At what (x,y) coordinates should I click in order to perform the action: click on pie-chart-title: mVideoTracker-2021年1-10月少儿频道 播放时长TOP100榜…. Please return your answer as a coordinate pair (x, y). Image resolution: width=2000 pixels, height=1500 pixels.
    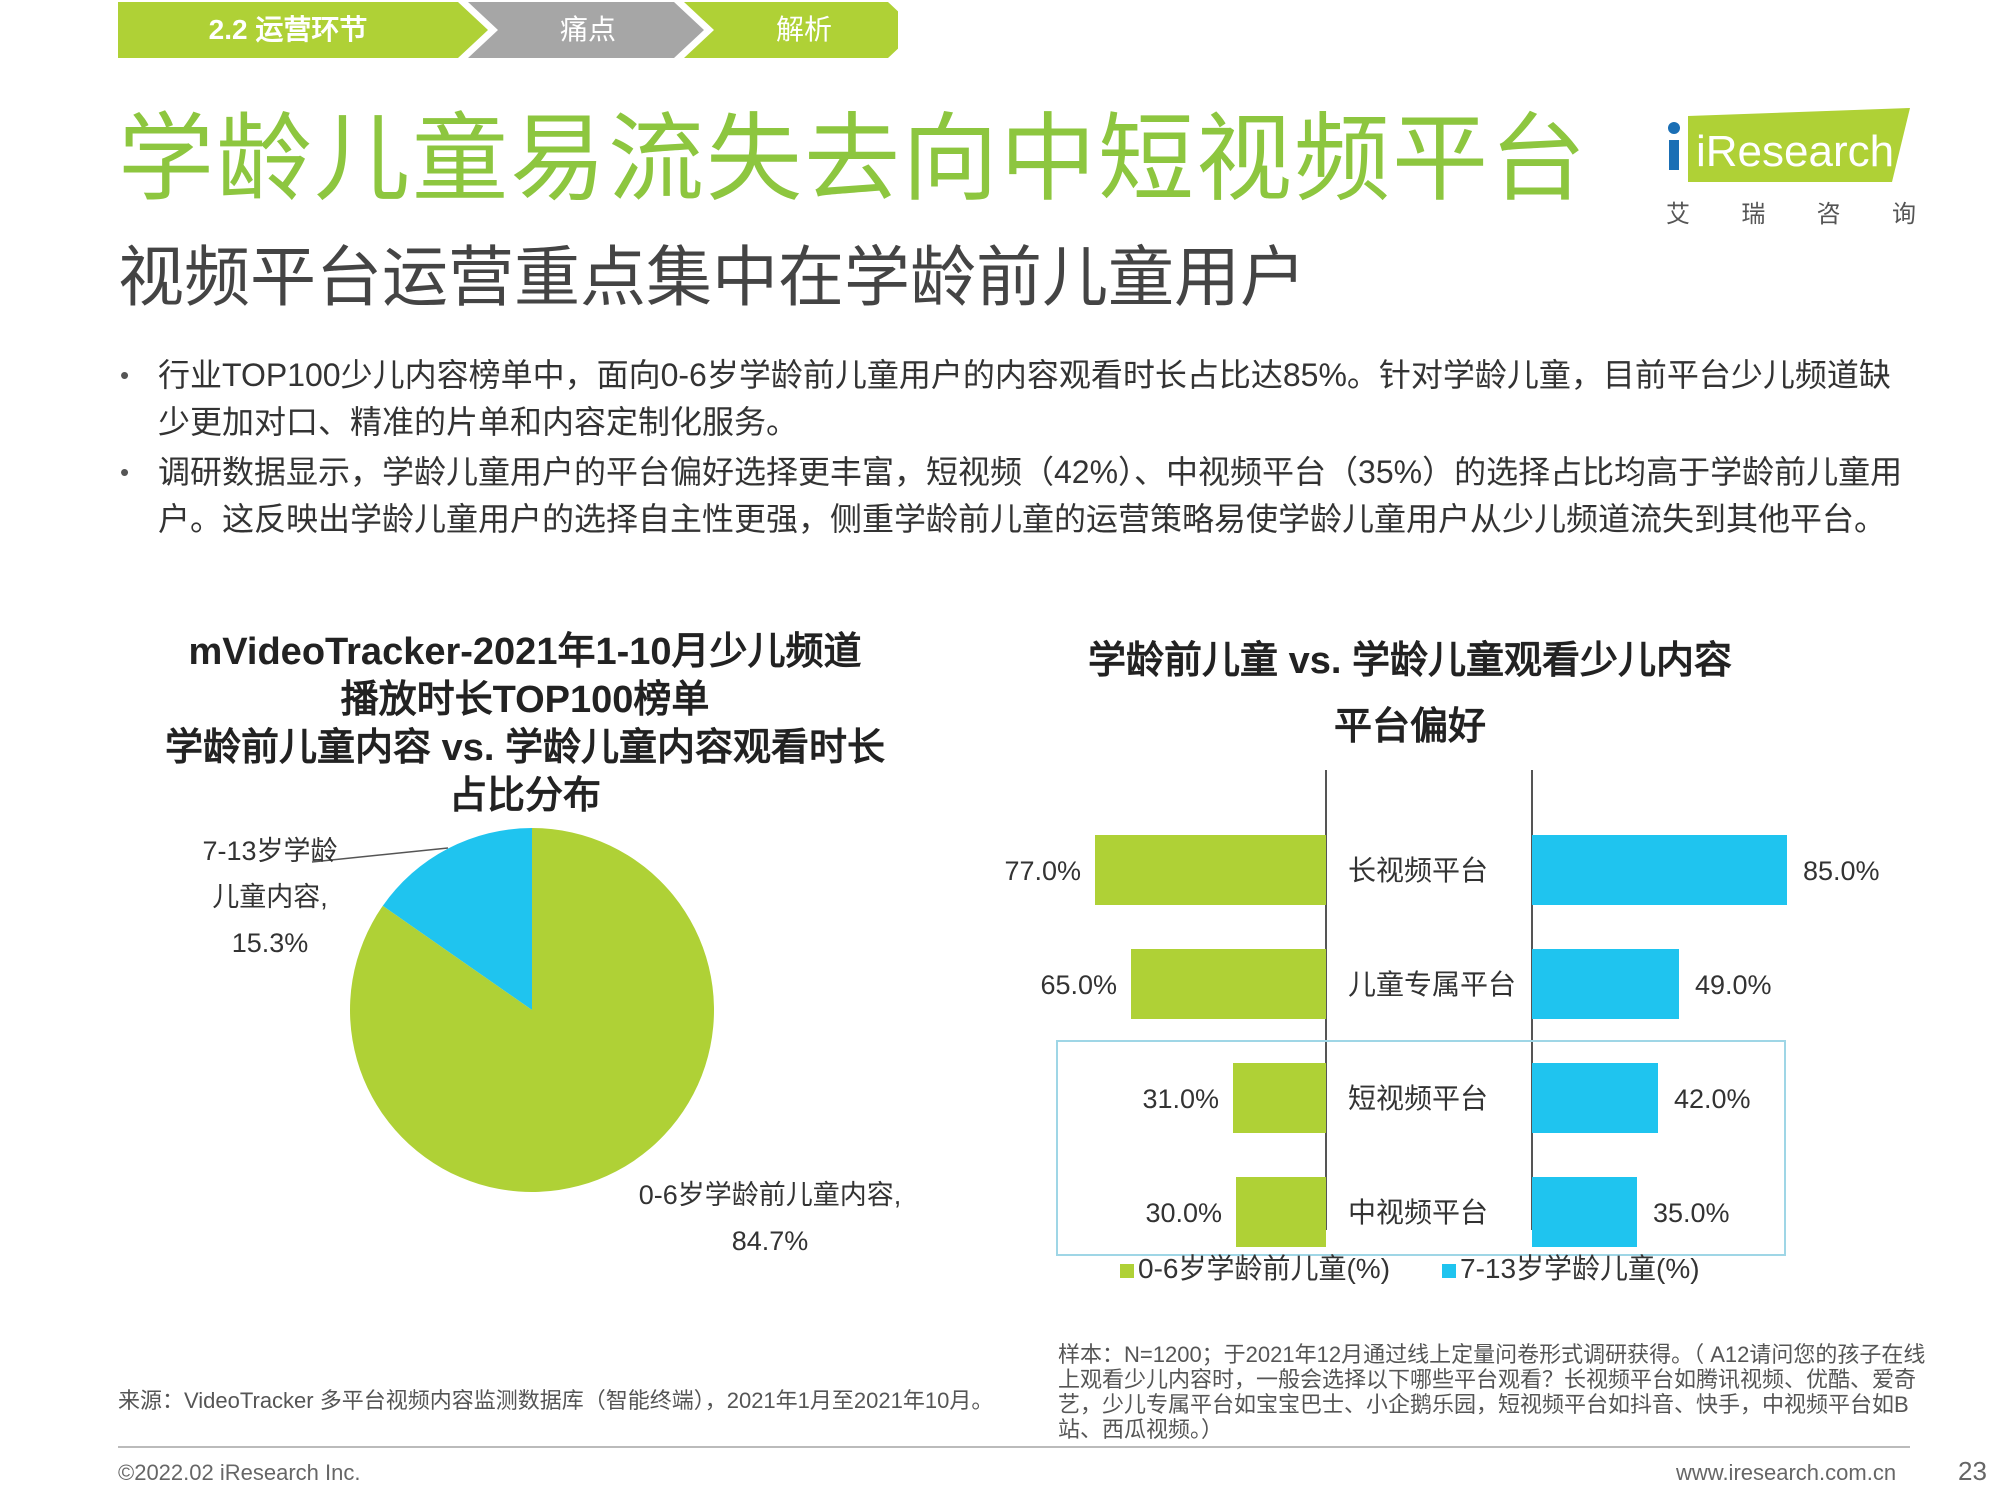
    Looking at the image, I should click on (525, 724).